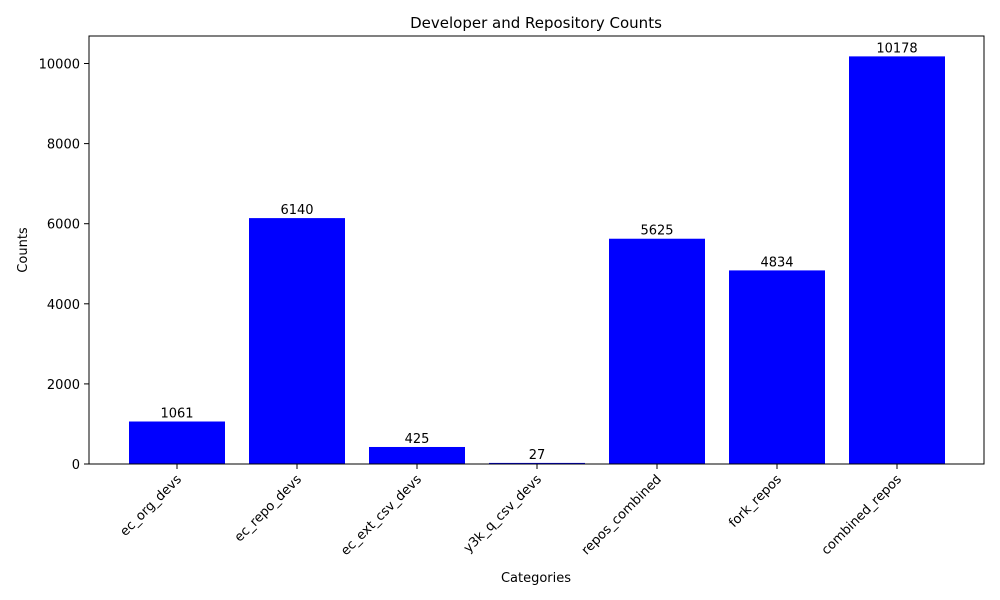 This screenshot has width=1000, height=600. I want to click on y-tick-label: 4000, so click(63, 305).